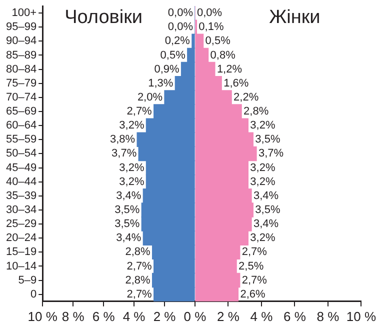  I want to click on data-label: 2,5%, so click(251, 266).